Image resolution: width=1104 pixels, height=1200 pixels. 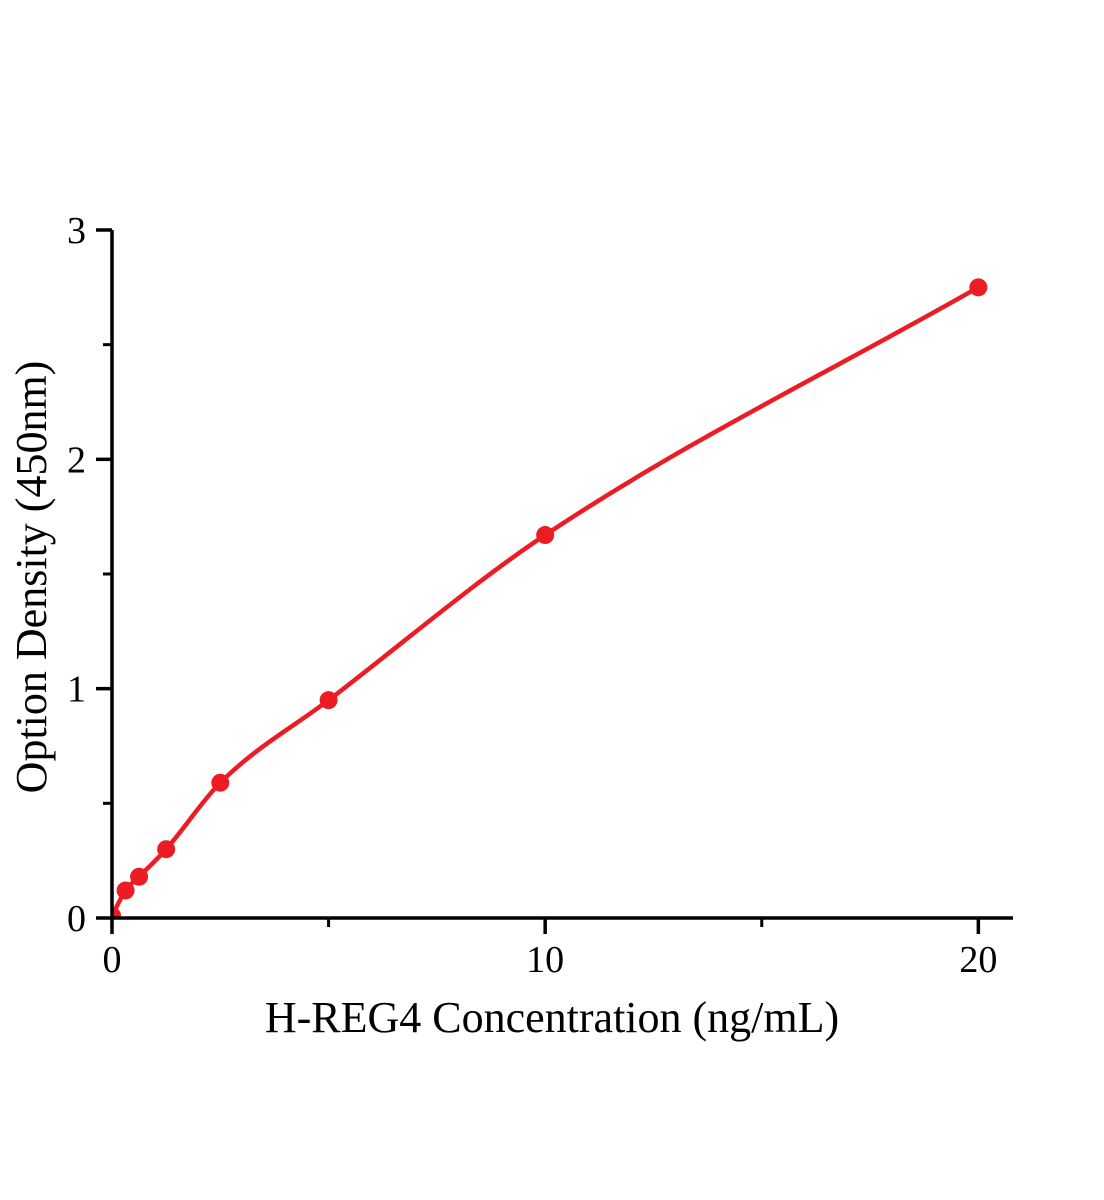 I want to click on y-tick-label: 0, so click(x=76, y=919).